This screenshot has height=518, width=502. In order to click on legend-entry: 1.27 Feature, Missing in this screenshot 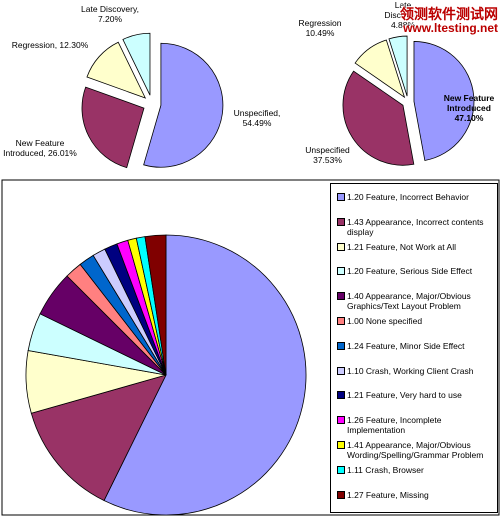, I will do `click(417, 495)`.